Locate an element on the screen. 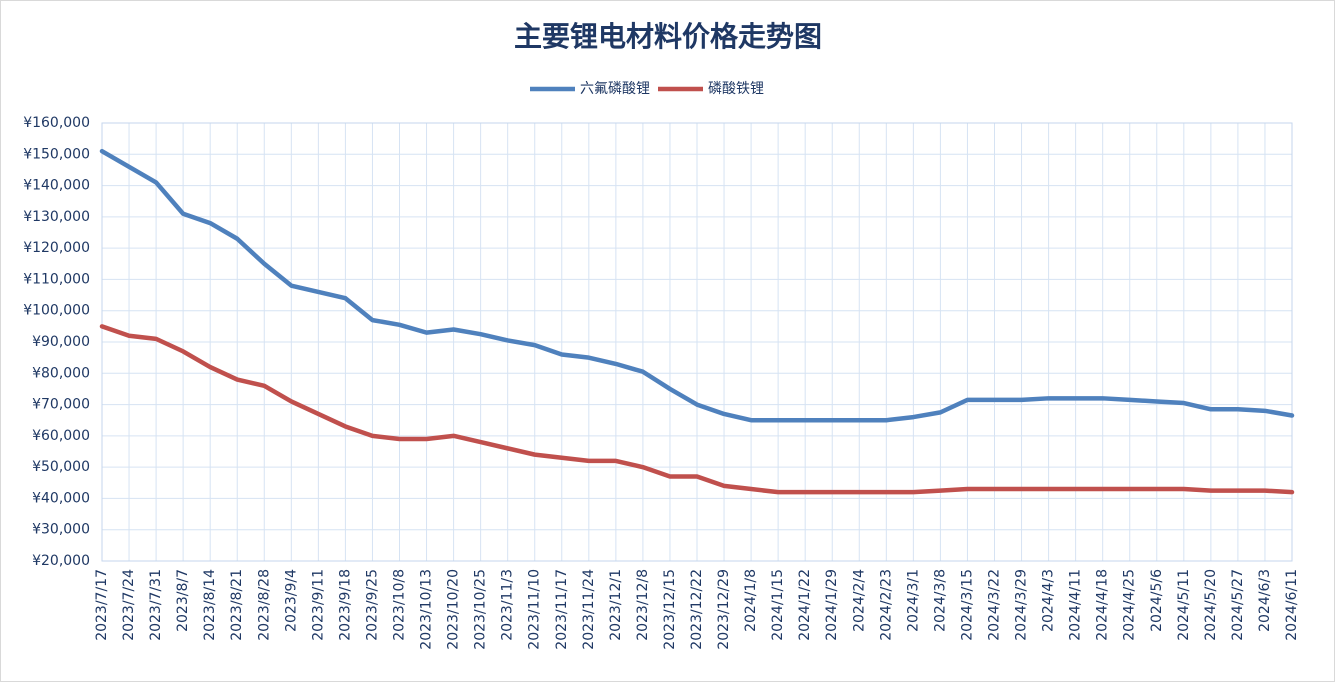 The width and height of the screenshot is (1335, 682). x-tick-label: 2024/4/3 is located at coordinates (1049, 600).